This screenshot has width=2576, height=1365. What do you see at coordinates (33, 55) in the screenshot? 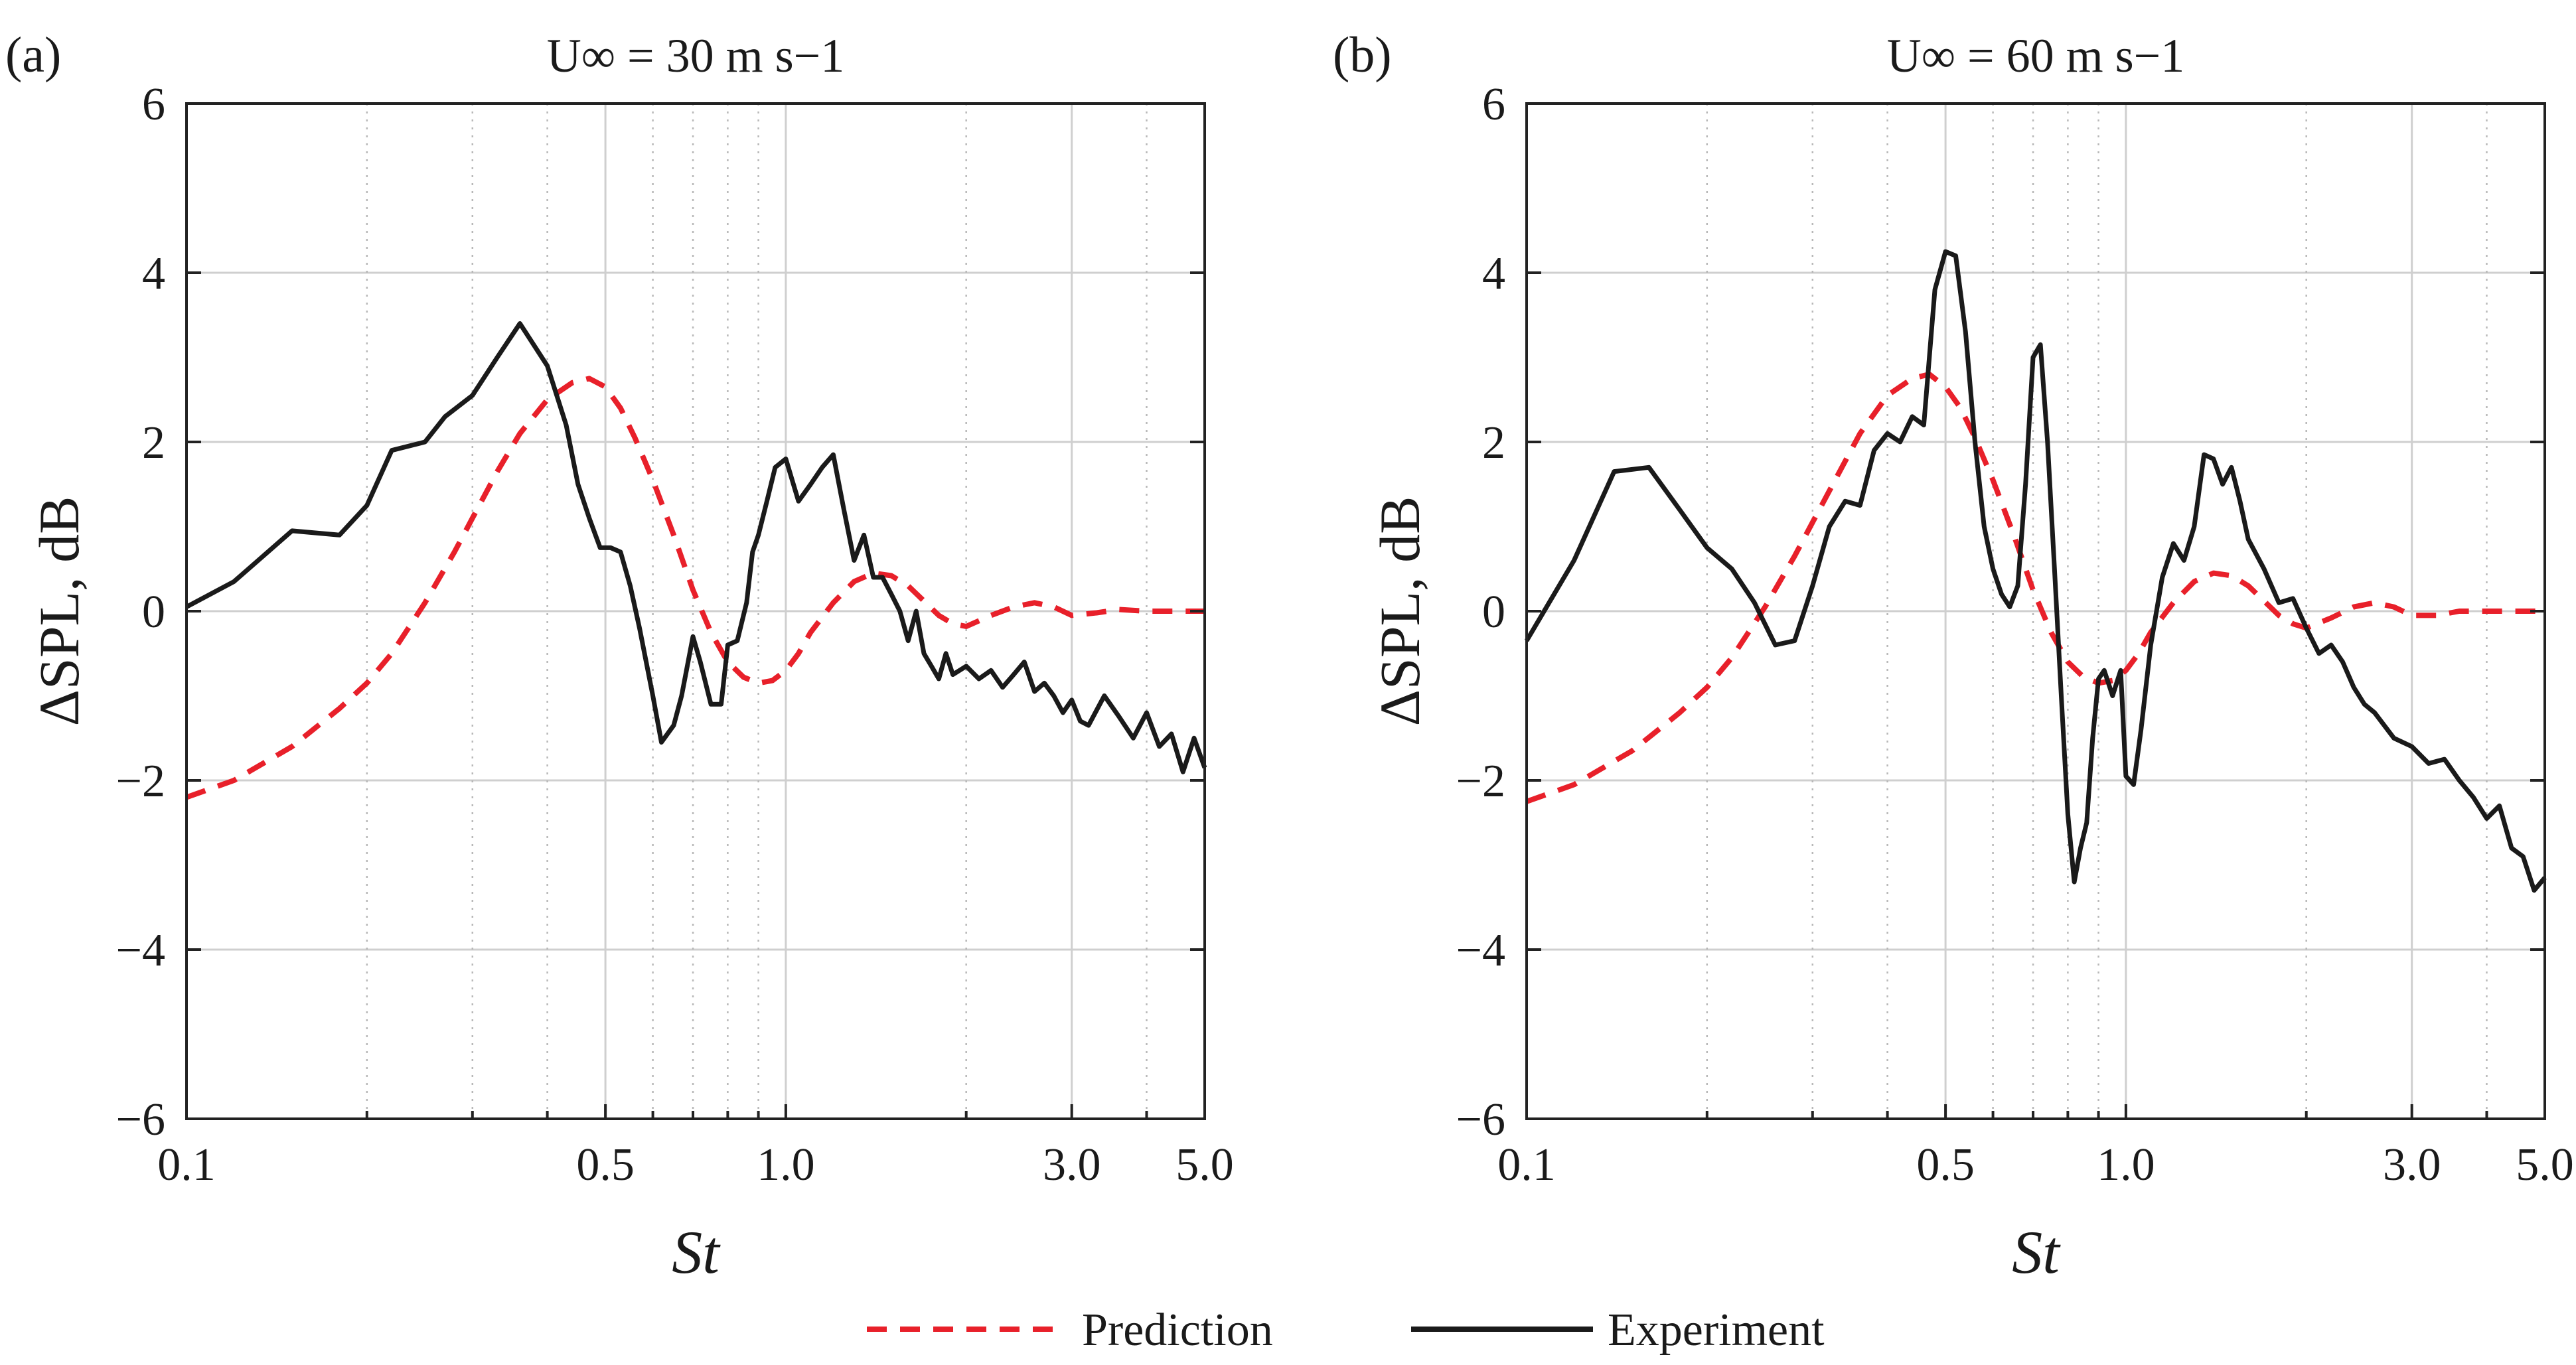
I see `panel-a-label: (a)` at bounding box center [33, 55].